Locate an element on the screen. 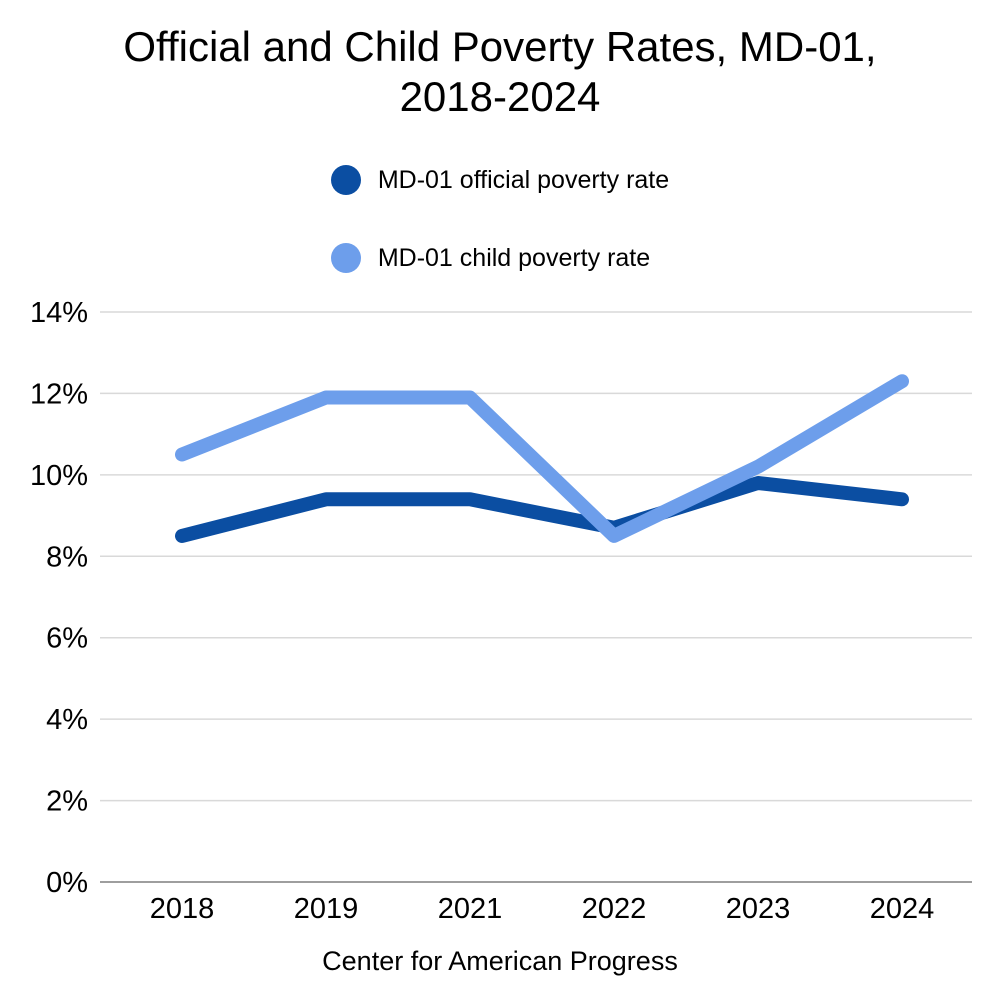  source-attribution: Center for American Progress is located at coordinates (500, 961).